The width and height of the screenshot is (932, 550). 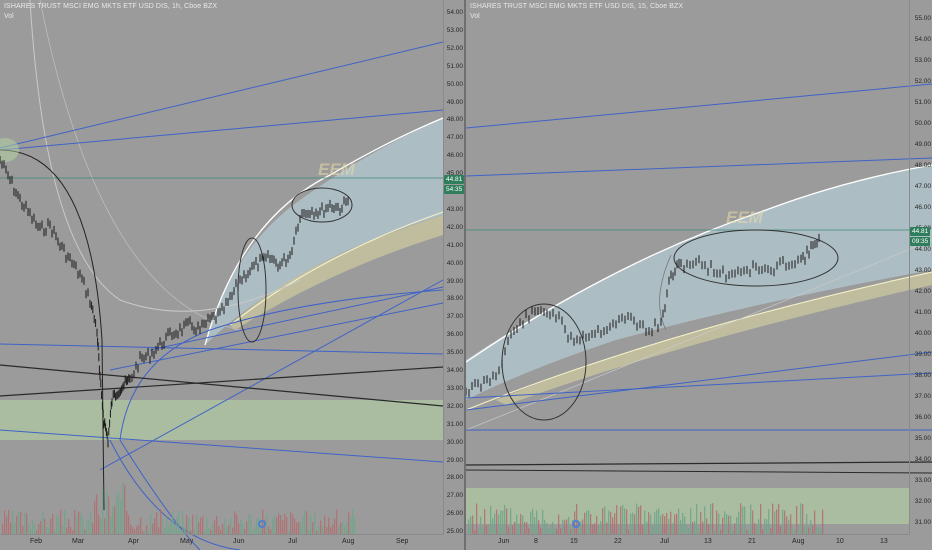 What do you see at coordinates (920, 231) in the screenshot?
I see `last-price-badge: 44.81` at bounding box center [920, 231].